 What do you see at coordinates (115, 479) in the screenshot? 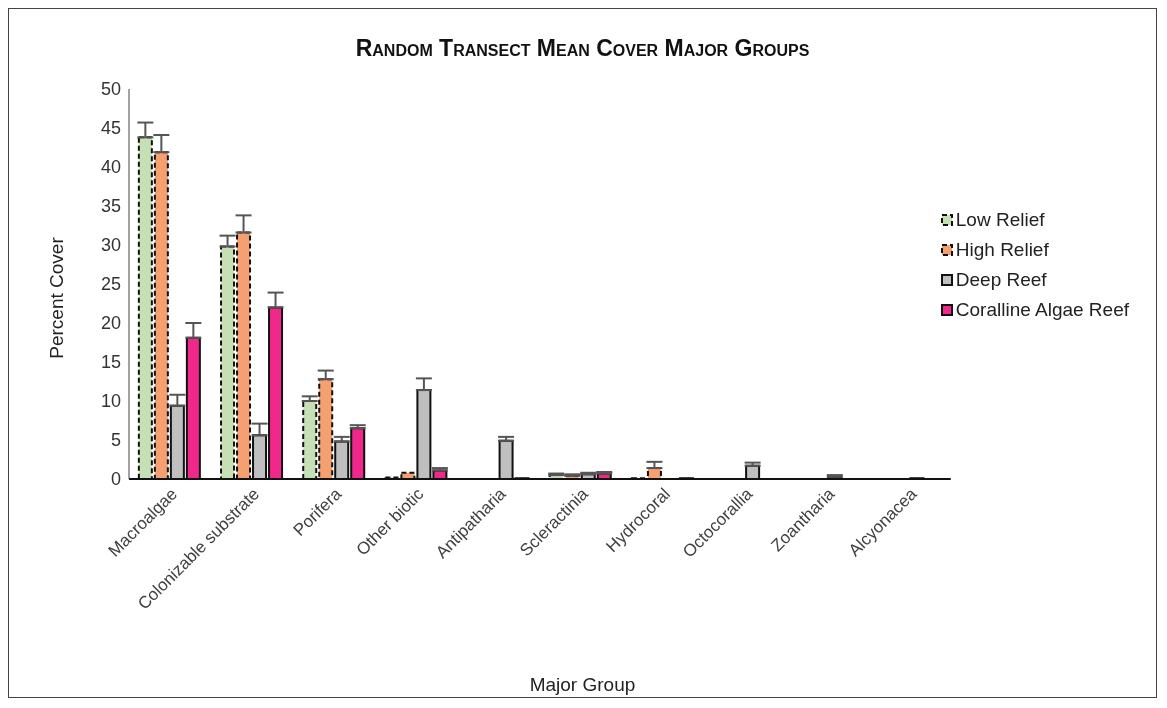
I see `y-tick-label: 0` at bounding box center [115, 479].